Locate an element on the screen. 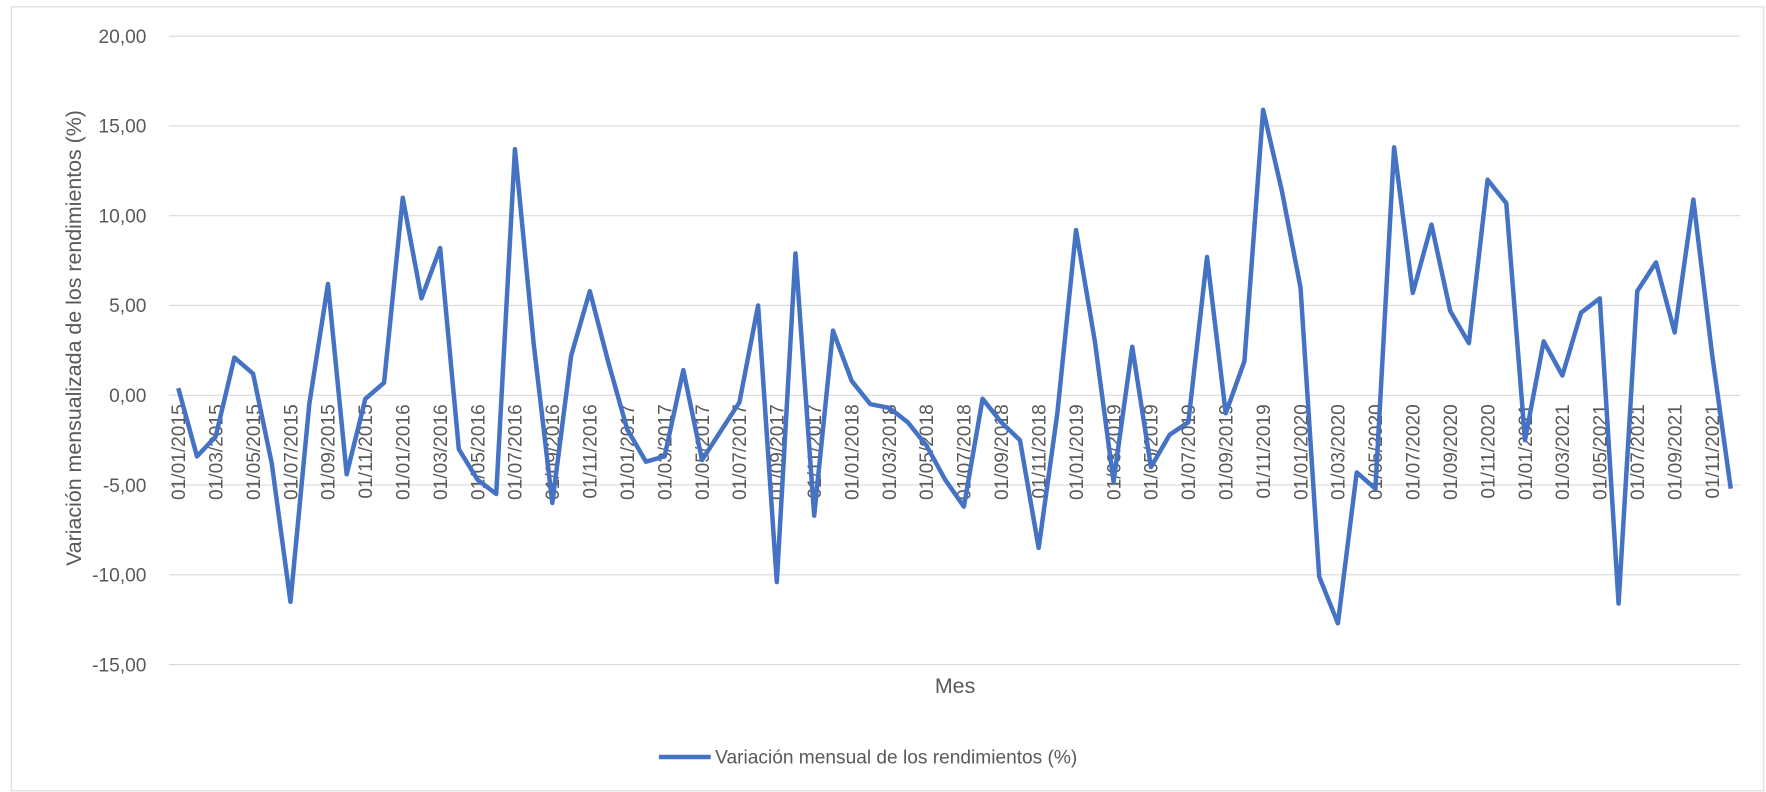 This screenshot has width=1766, height=792. x-axis-title: Mes is located at coordinates (955, 686).